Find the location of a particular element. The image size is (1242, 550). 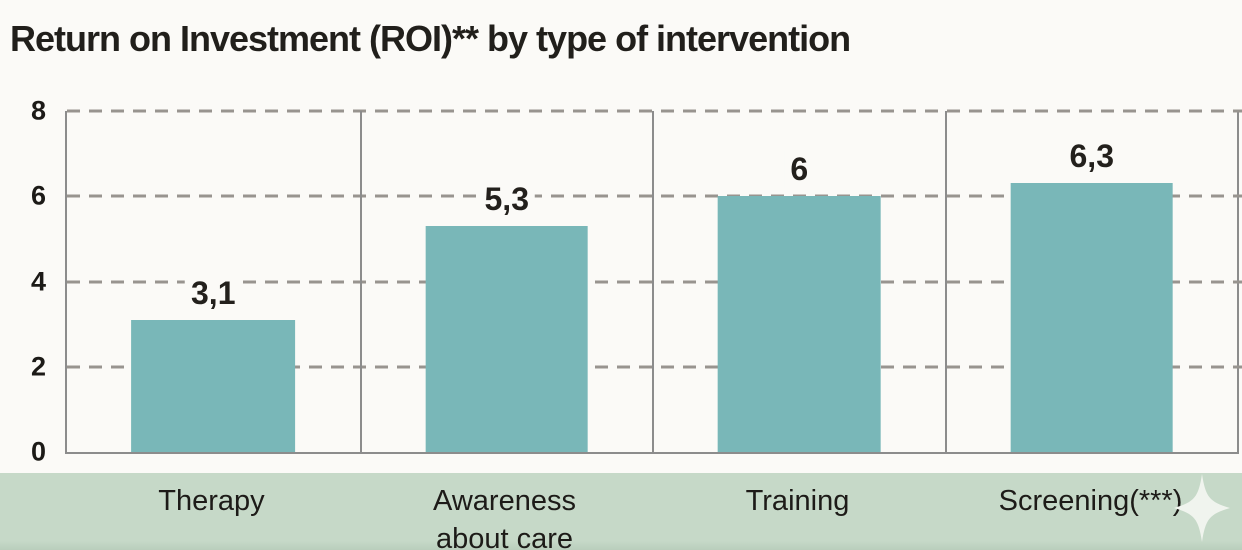

category-cell: Screening(***) is located at coordinates (1090, 511).